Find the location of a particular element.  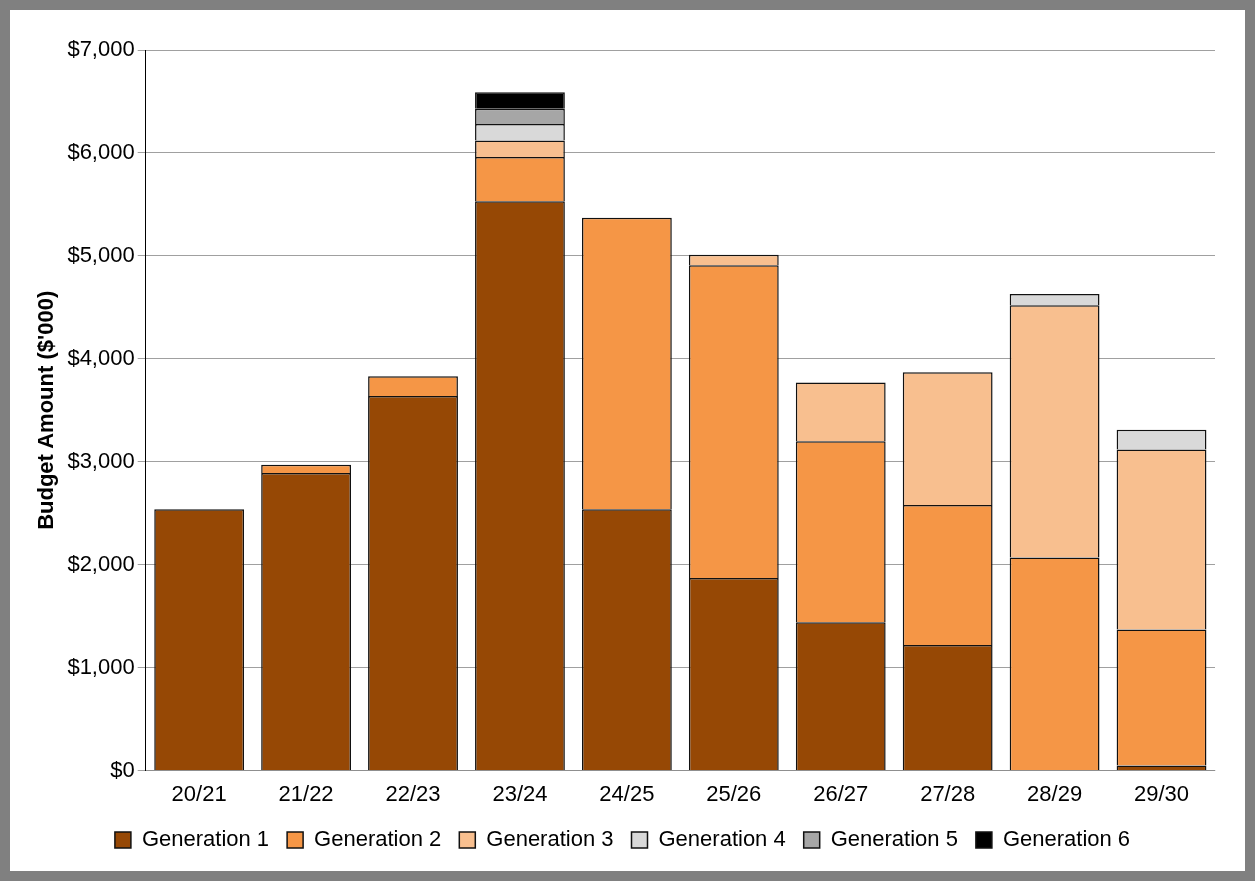

y-tick-label: $6,000 is located at coordinates (101, 152).